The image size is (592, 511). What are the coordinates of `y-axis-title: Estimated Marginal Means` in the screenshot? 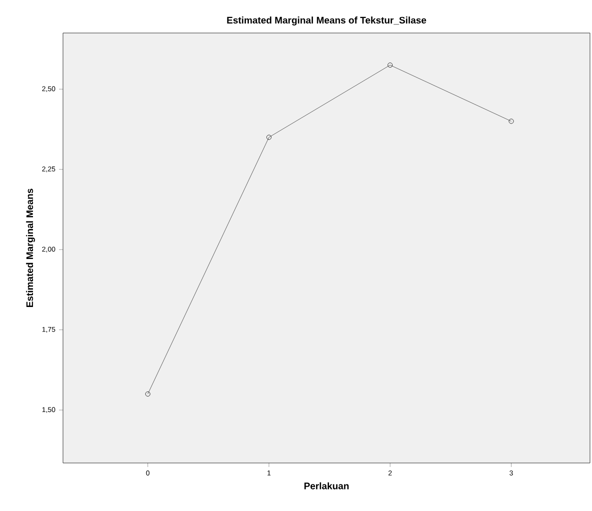 It's located at (30, 247).